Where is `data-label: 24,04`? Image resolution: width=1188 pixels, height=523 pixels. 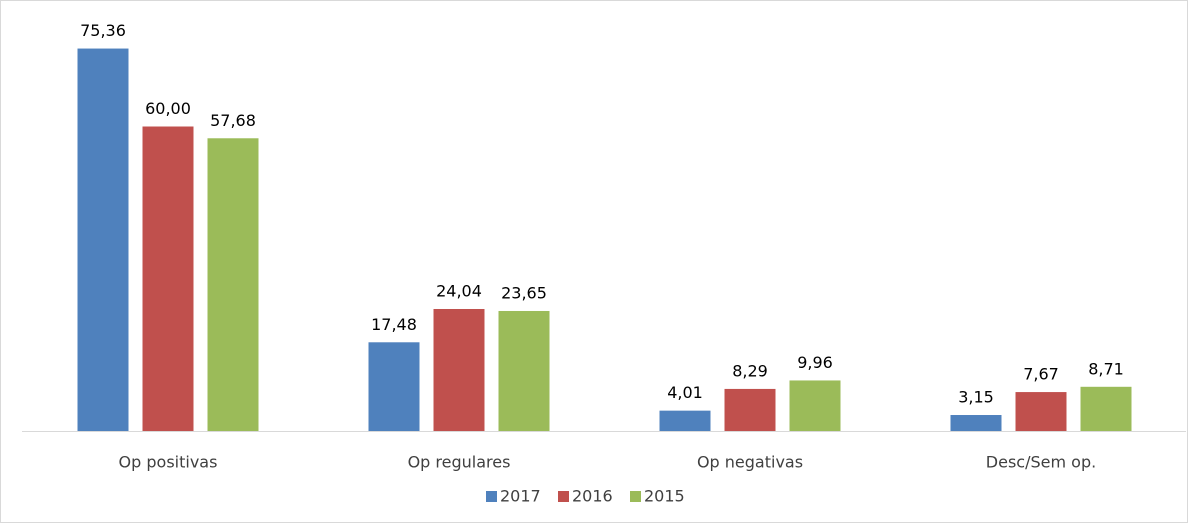
data-label: 24,04 is located at coordinates (459, 290).